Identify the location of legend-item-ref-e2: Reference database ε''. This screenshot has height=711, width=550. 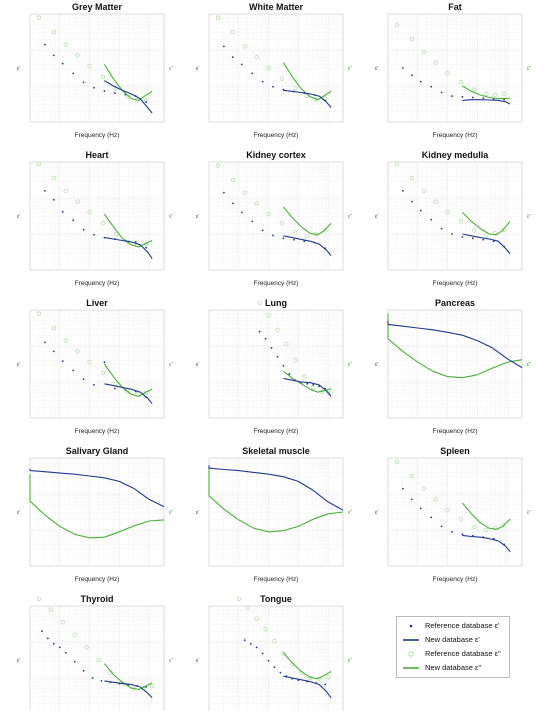
(455, 654).